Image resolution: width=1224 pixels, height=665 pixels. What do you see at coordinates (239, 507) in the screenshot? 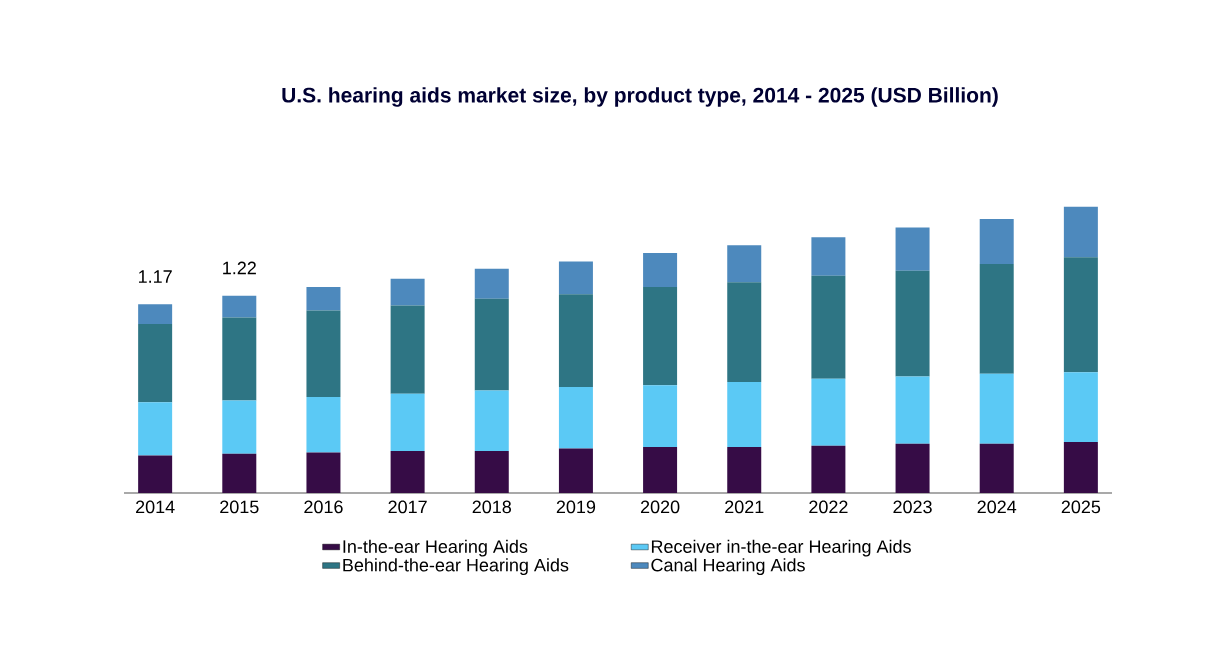
I see `x-tick-label: 2015` at bounding box center [239, 507].